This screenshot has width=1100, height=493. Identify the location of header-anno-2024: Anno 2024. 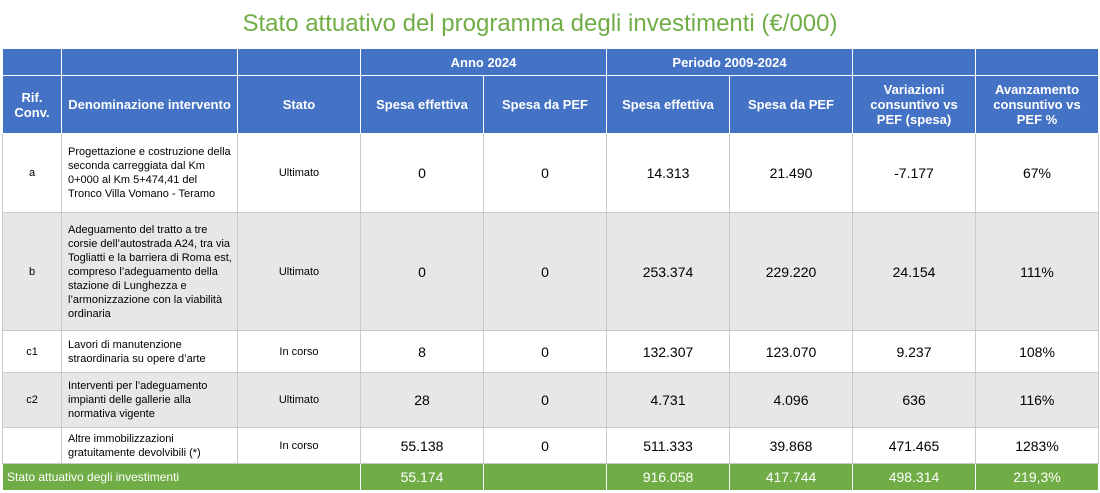
(483, 62).